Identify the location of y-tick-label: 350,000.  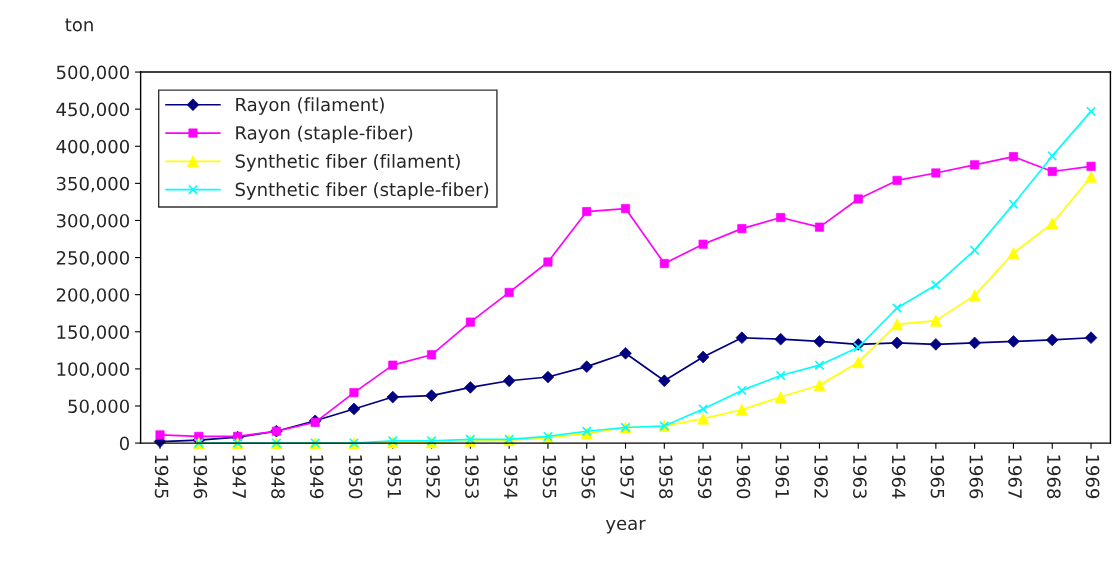
(92, 184).